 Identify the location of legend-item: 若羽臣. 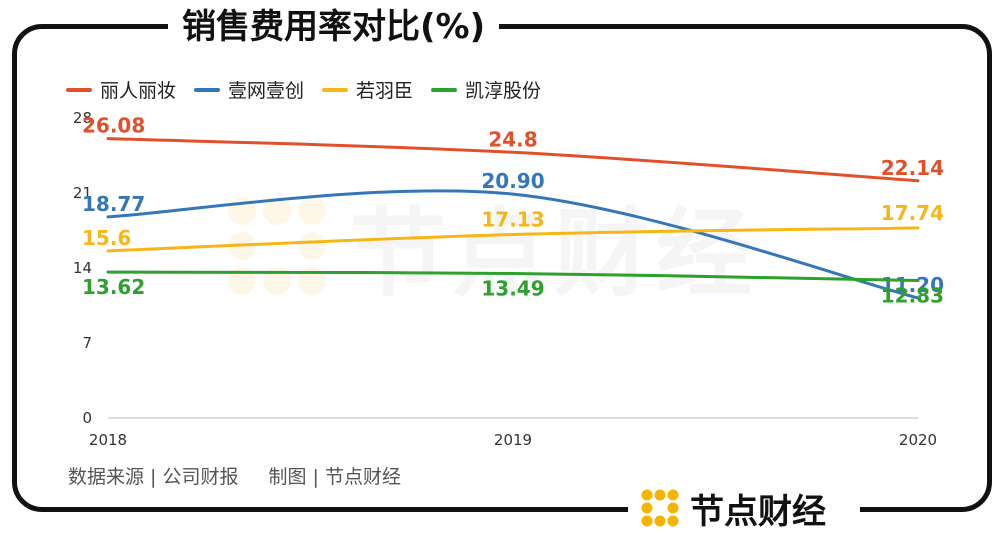
(367, 89).